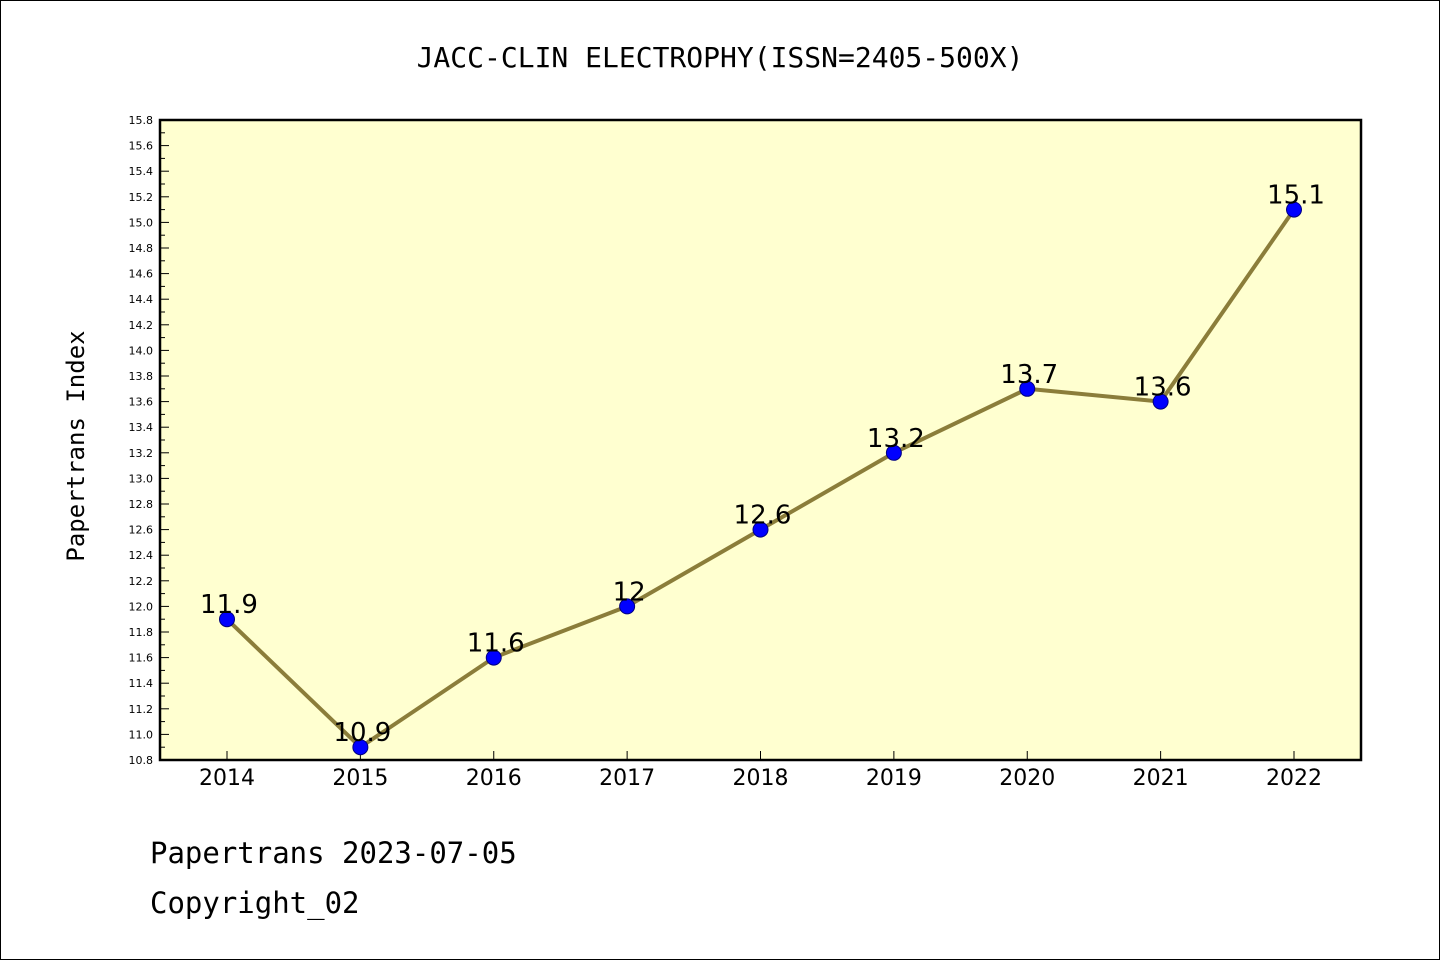  I want to click on data-point-label: 13.2, so click(896, 439).